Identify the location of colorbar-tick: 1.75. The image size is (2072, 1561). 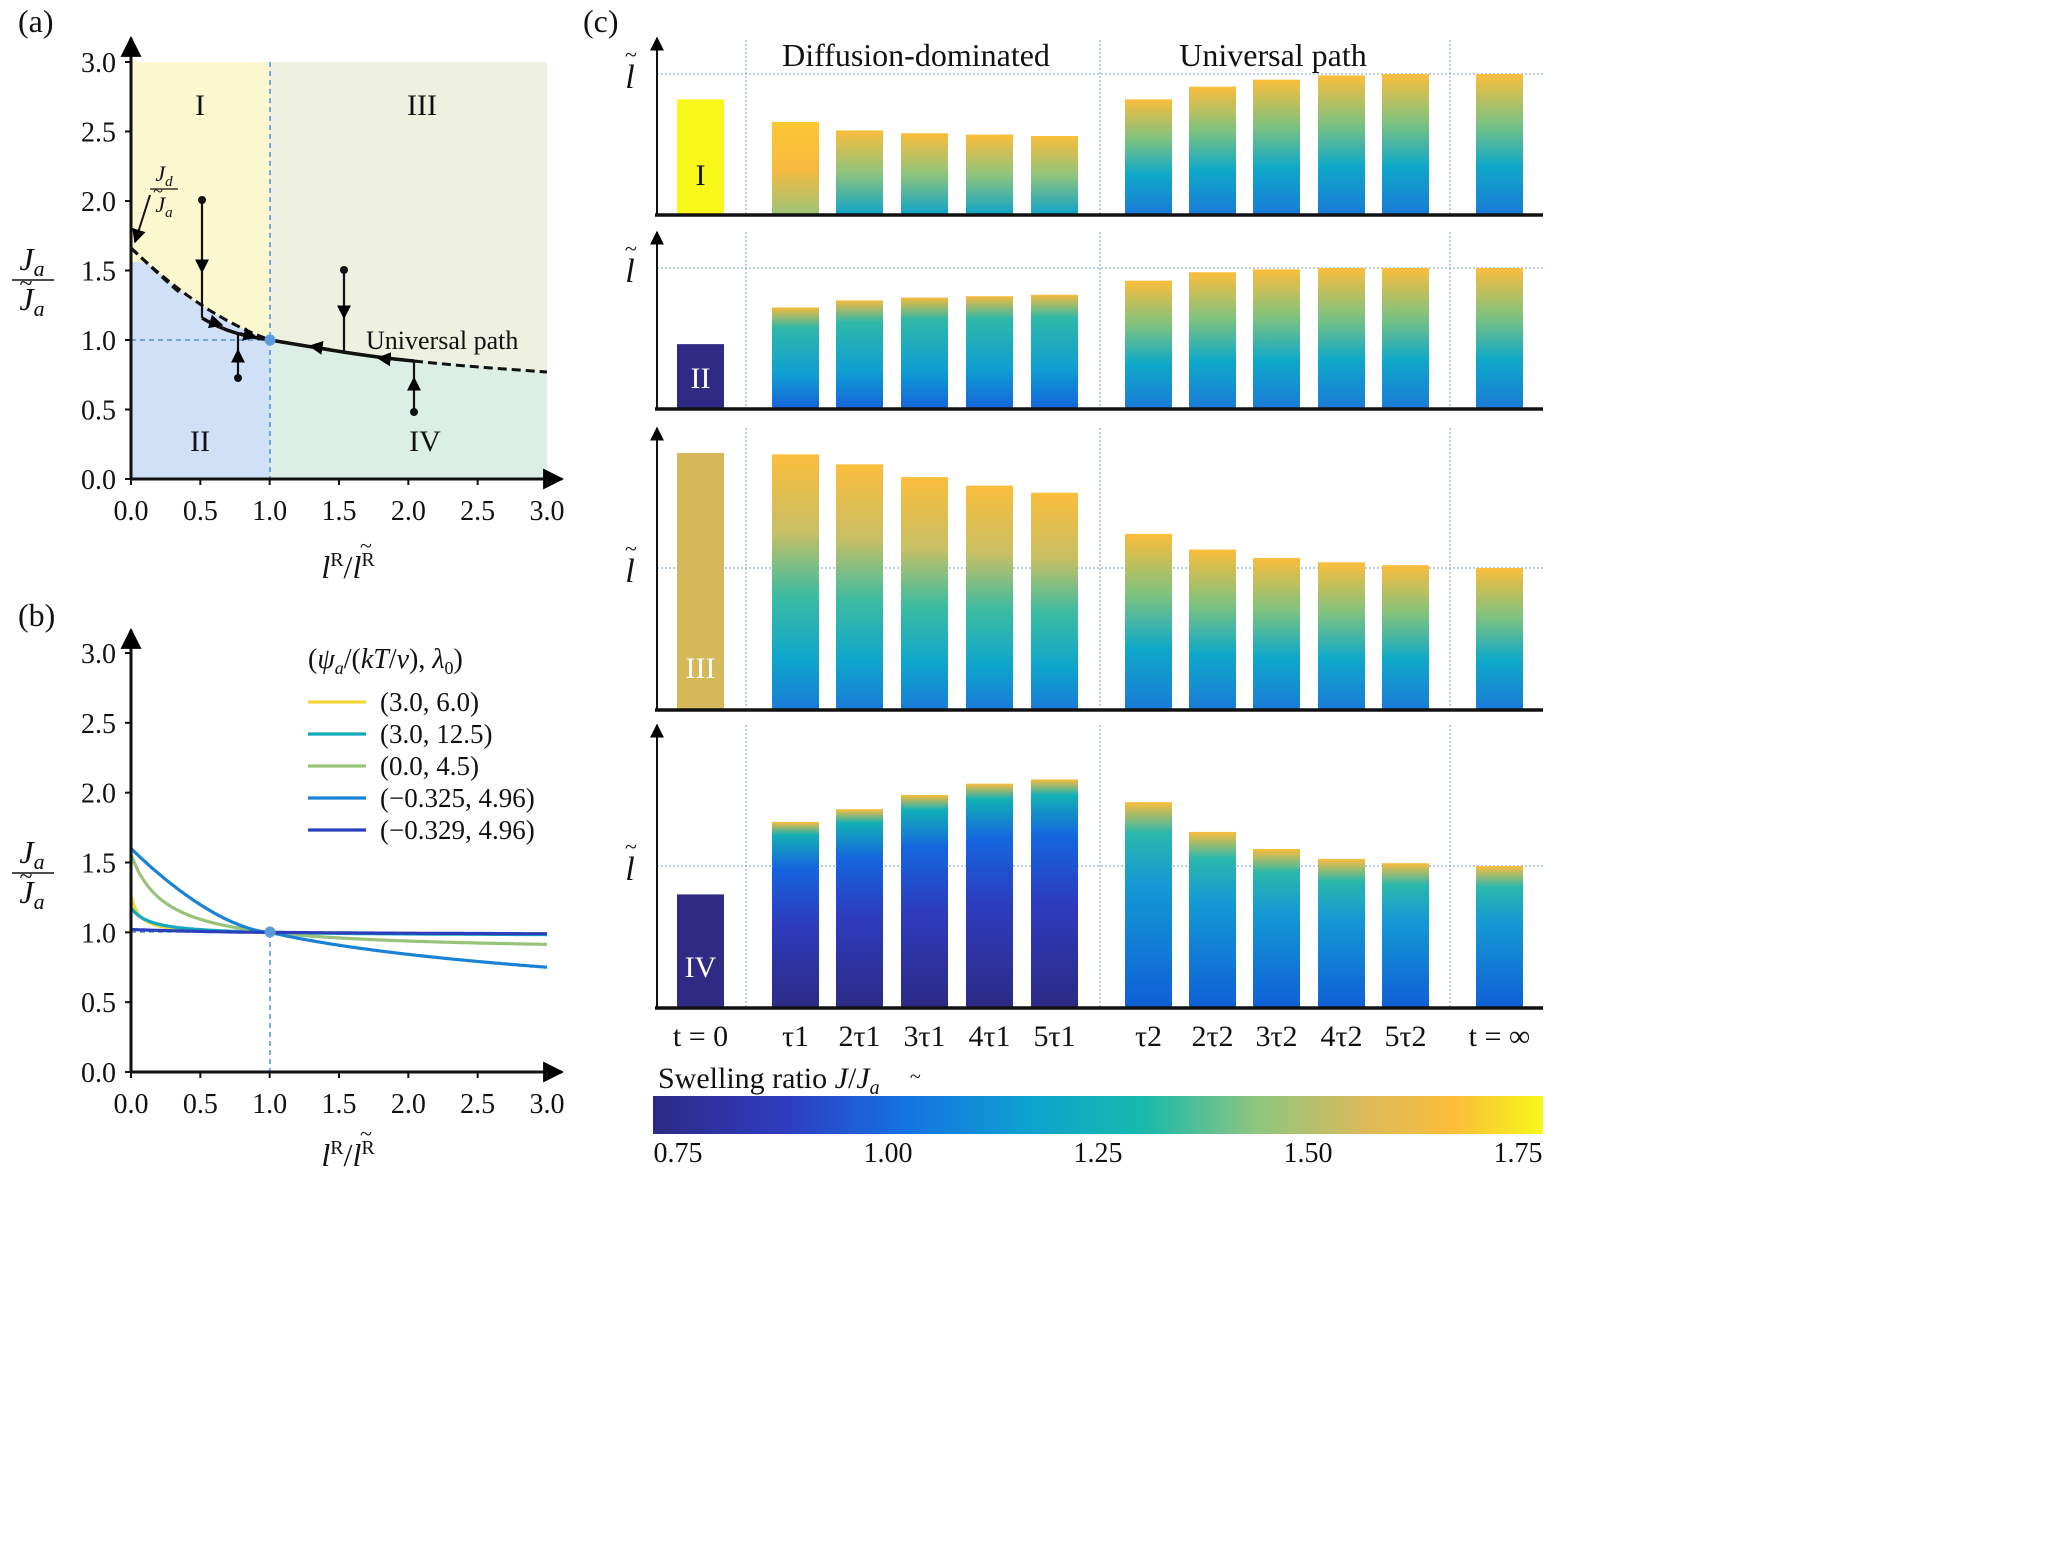
(1518, 1153).